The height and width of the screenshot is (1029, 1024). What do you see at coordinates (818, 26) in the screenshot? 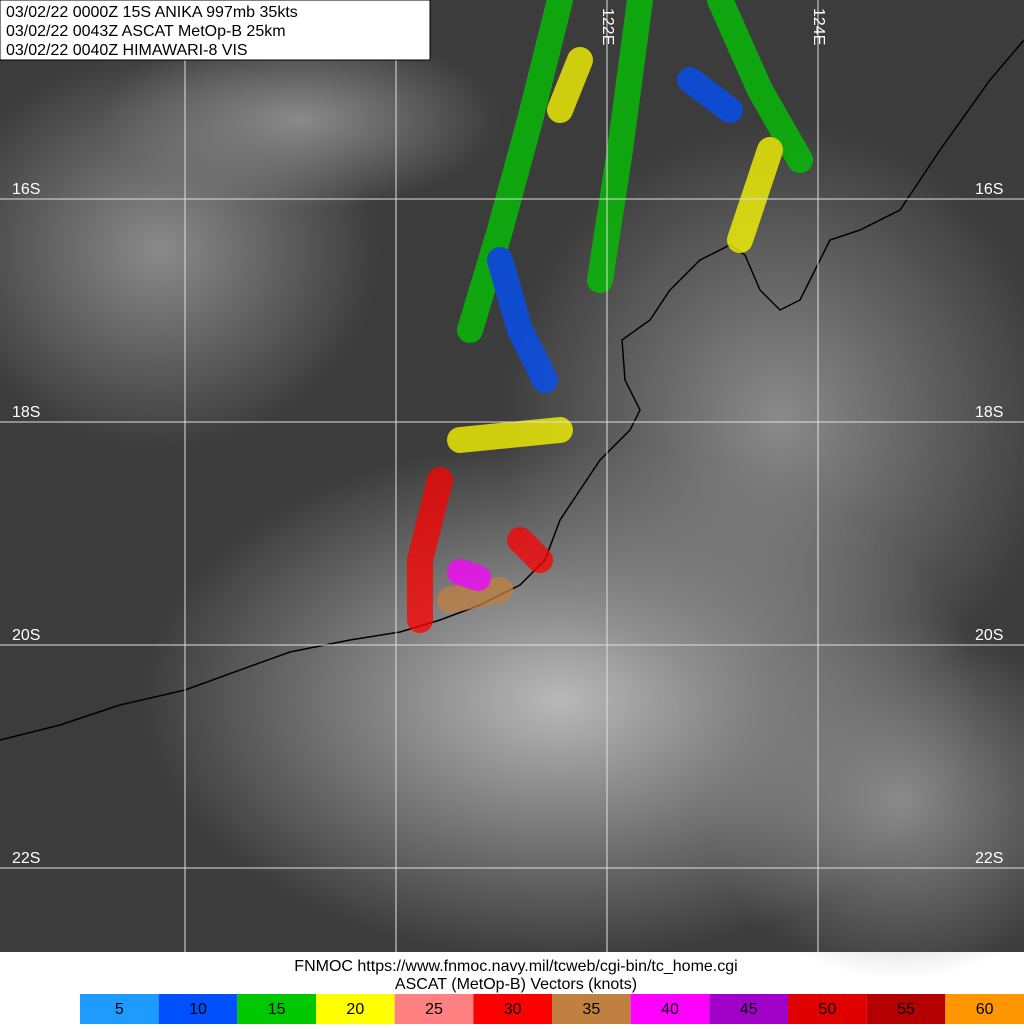
I see `lon-label: 124E` at bounding box center [818, 26].